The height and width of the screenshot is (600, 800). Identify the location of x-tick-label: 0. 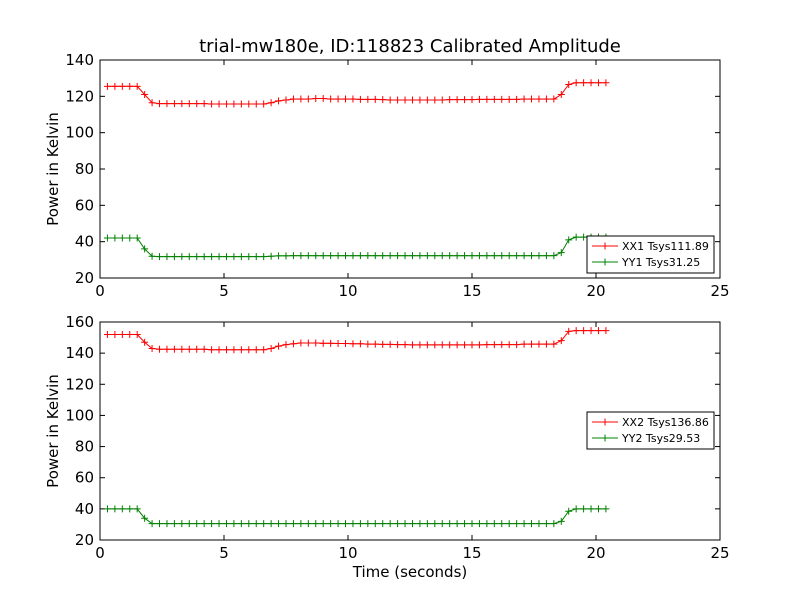
(100, 553).